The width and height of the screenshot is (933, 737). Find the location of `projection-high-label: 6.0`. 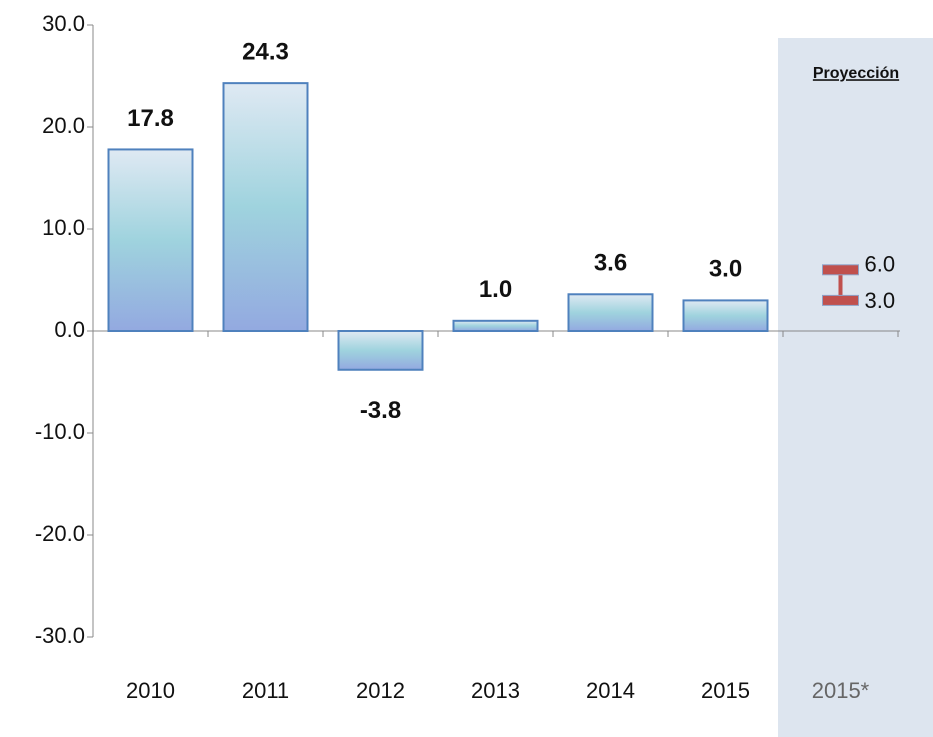

projection-high-label: 6.0 is located at coordinates (880, 264).